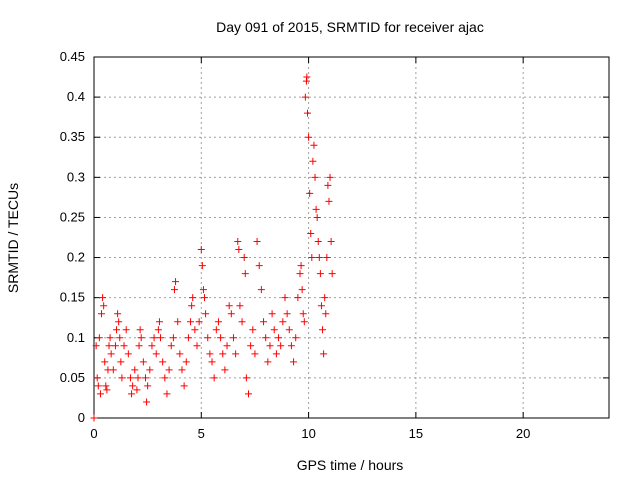 Image resolution: width=640 pixels, height=480 pixels. I want to click on y-tick-label: 0, so click(81, 417).